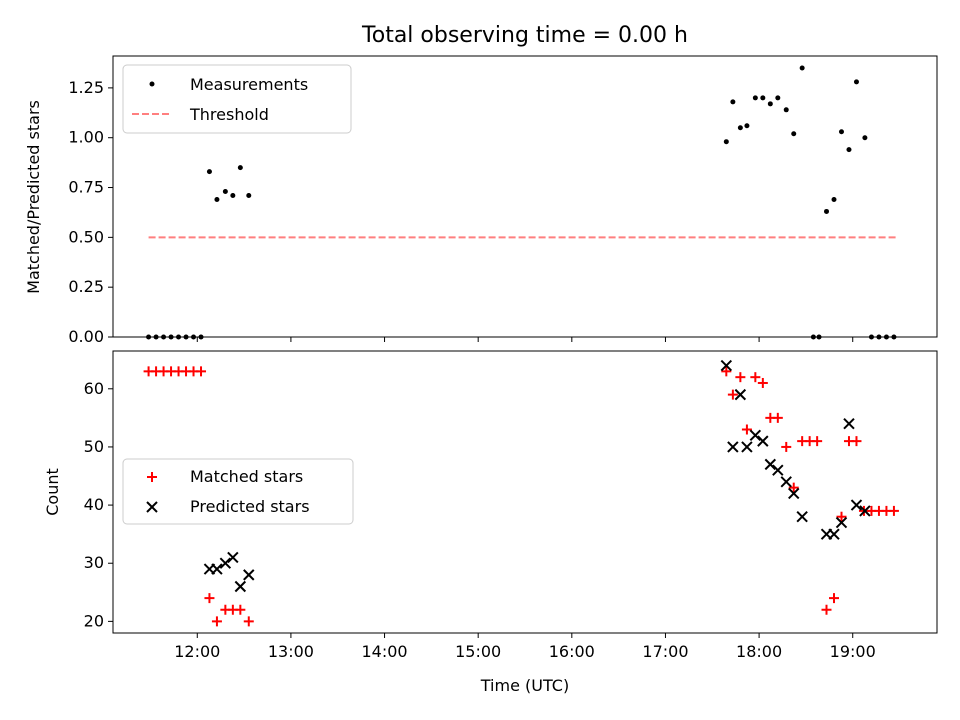 Image resolution: width=960 pixels, height=720 pixels. Describe the element at coordinates (94, 562) in the screenshot. I see `bottom-y-tick-label: 30` at that location.